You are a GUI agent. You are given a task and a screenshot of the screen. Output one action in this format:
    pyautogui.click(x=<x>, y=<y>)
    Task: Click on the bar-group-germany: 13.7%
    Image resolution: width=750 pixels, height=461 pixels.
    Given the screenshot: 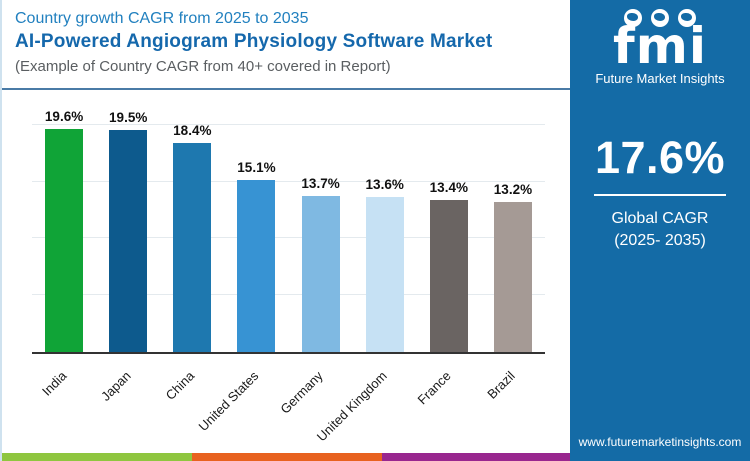 What is the action you would take?
    pyautogui.click(x=321, y=227)
    